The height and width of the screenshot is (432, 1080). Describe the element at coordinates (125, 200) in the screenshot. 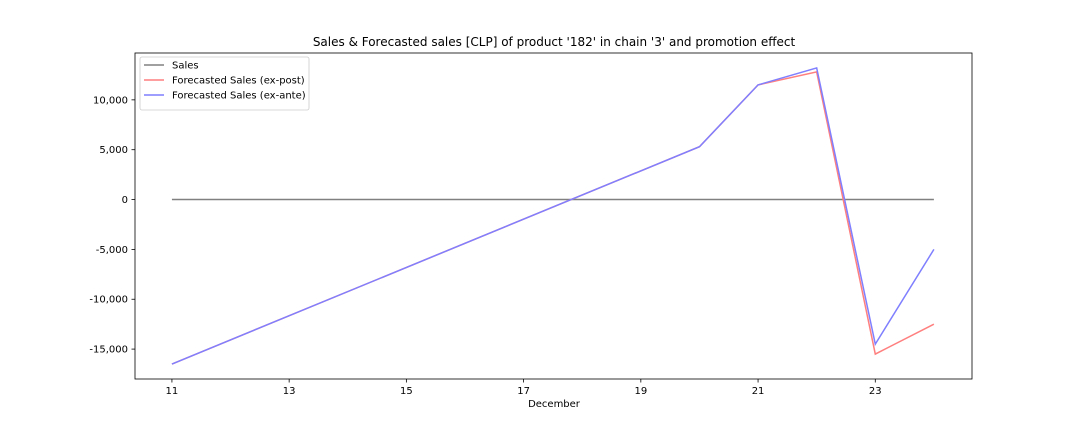

I see `y-tick-label: 0` at that location.